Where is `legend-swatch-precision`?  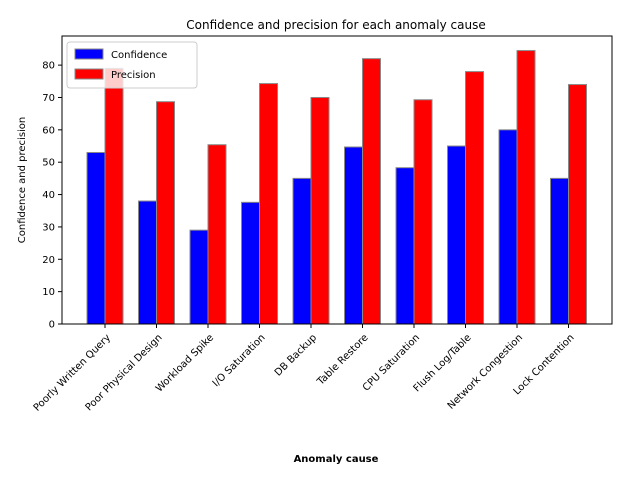
legend-swatch-precision is located at coordinates (89, 74).